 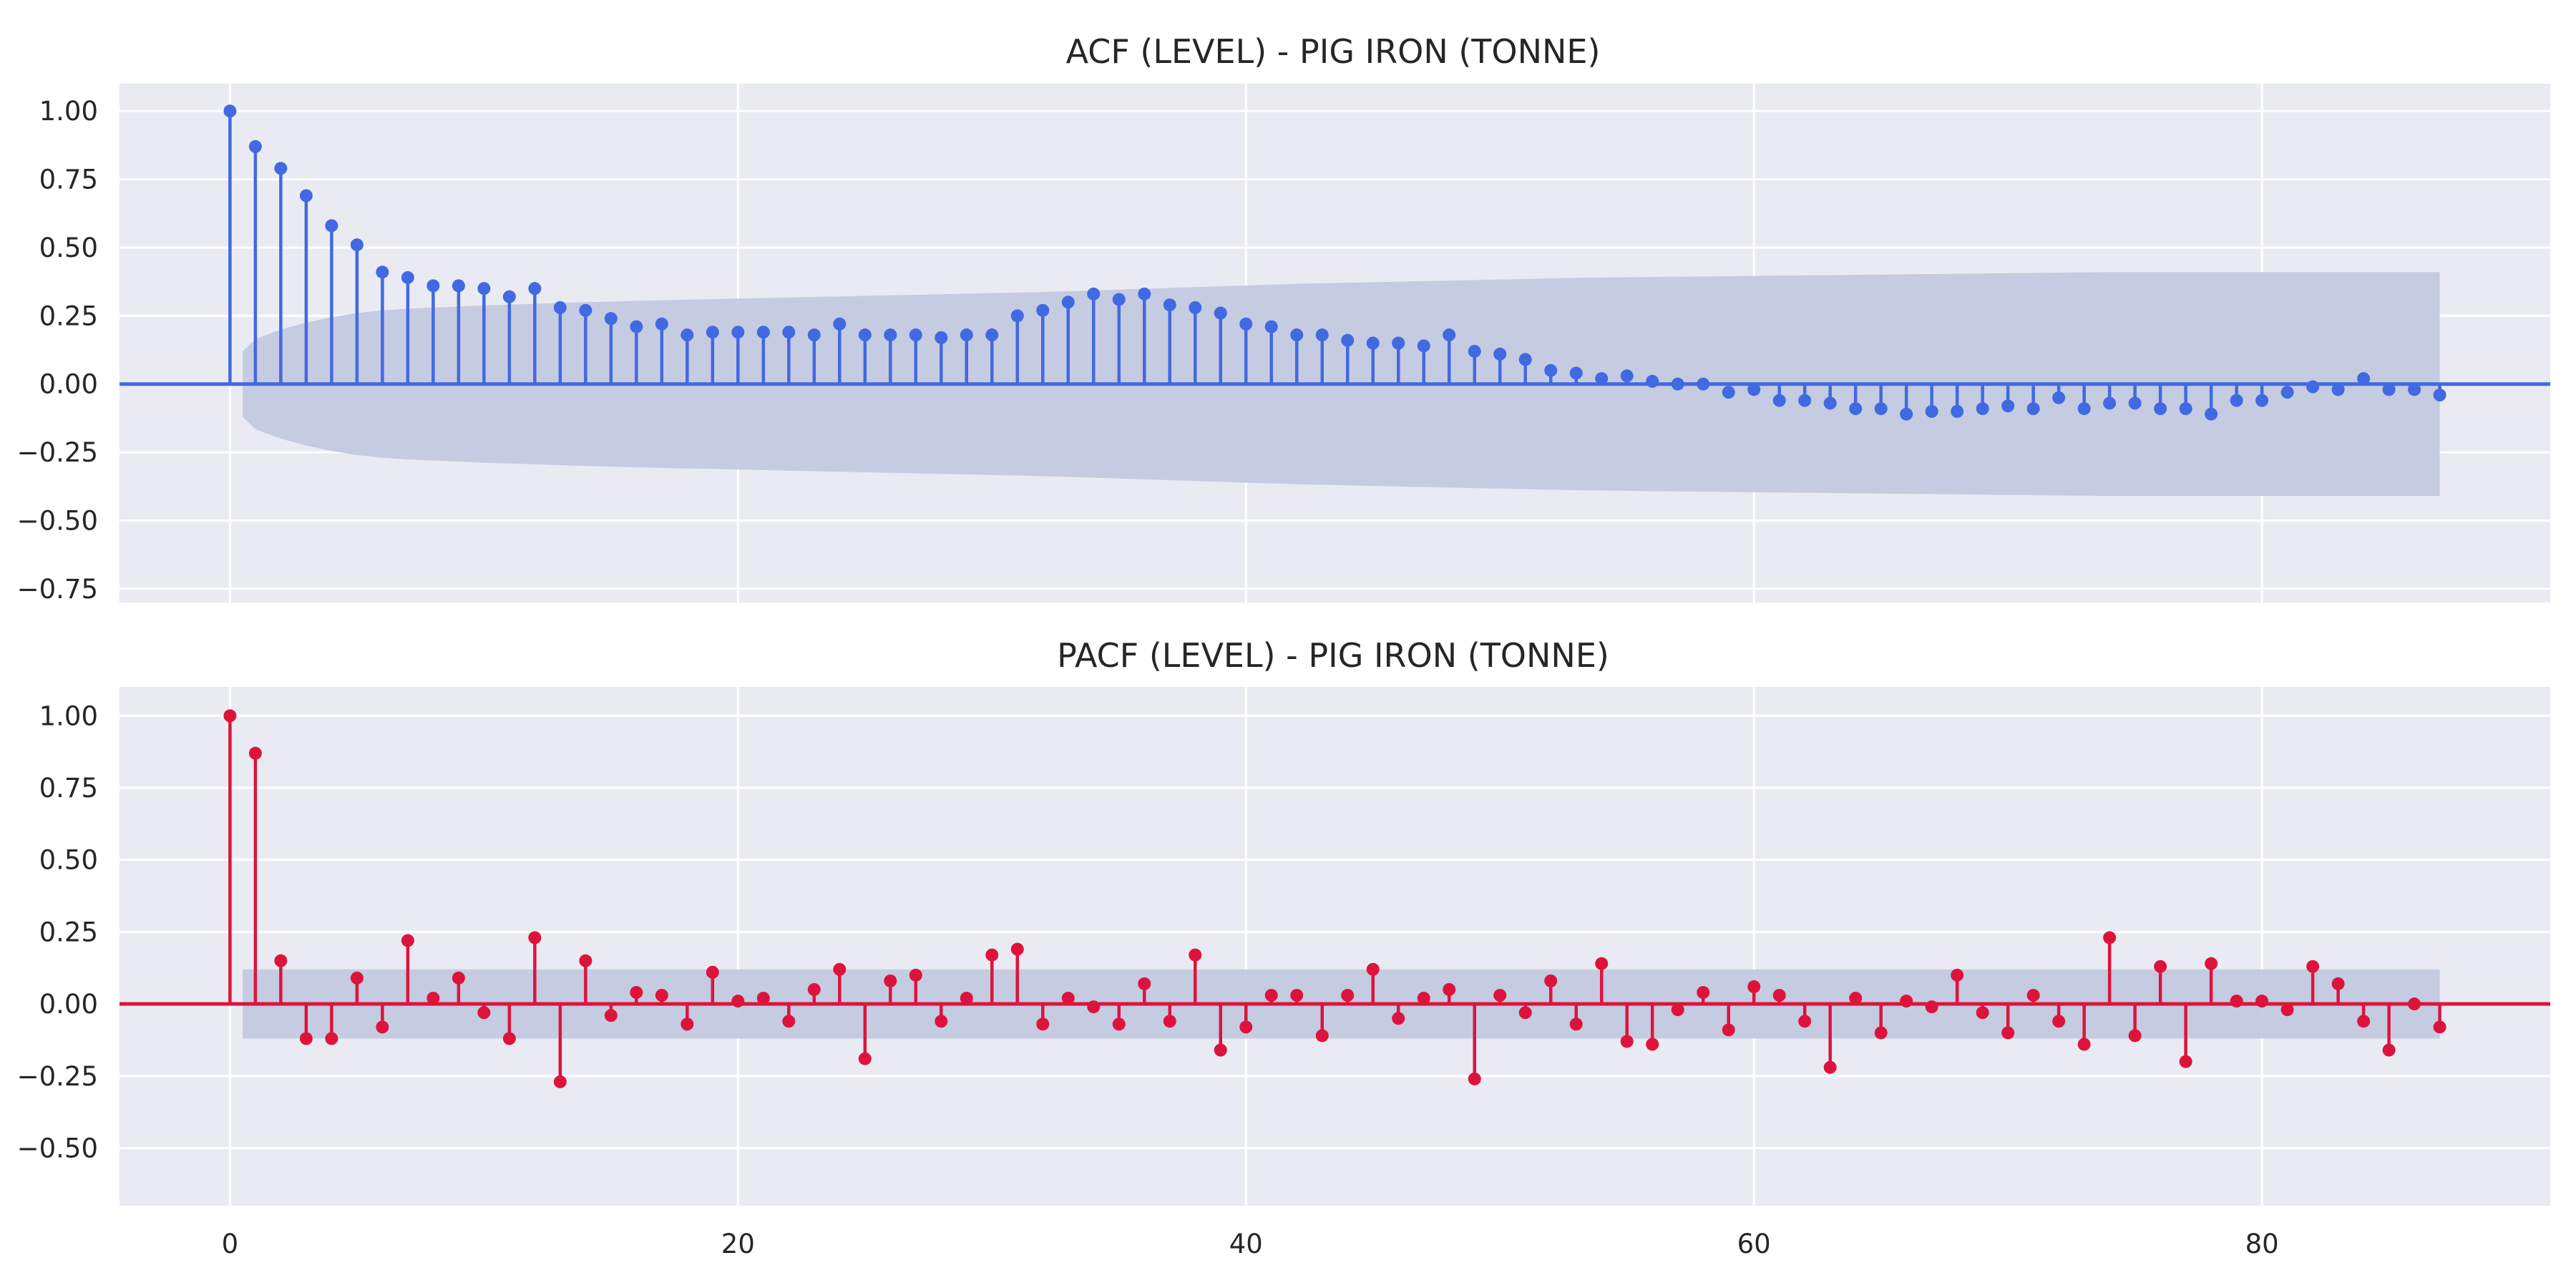 I want to click on acf-y-tick-label: 0.25, so click(x=68, y=316).